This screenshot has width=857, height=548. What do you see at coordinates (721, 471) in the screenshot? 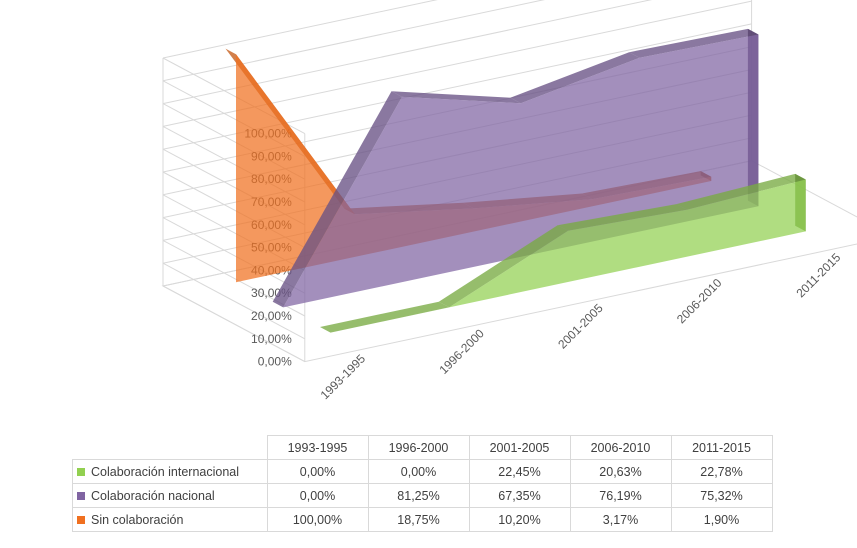
I see `data-table-cell: 22,78%` at bounding box center [721, 471].